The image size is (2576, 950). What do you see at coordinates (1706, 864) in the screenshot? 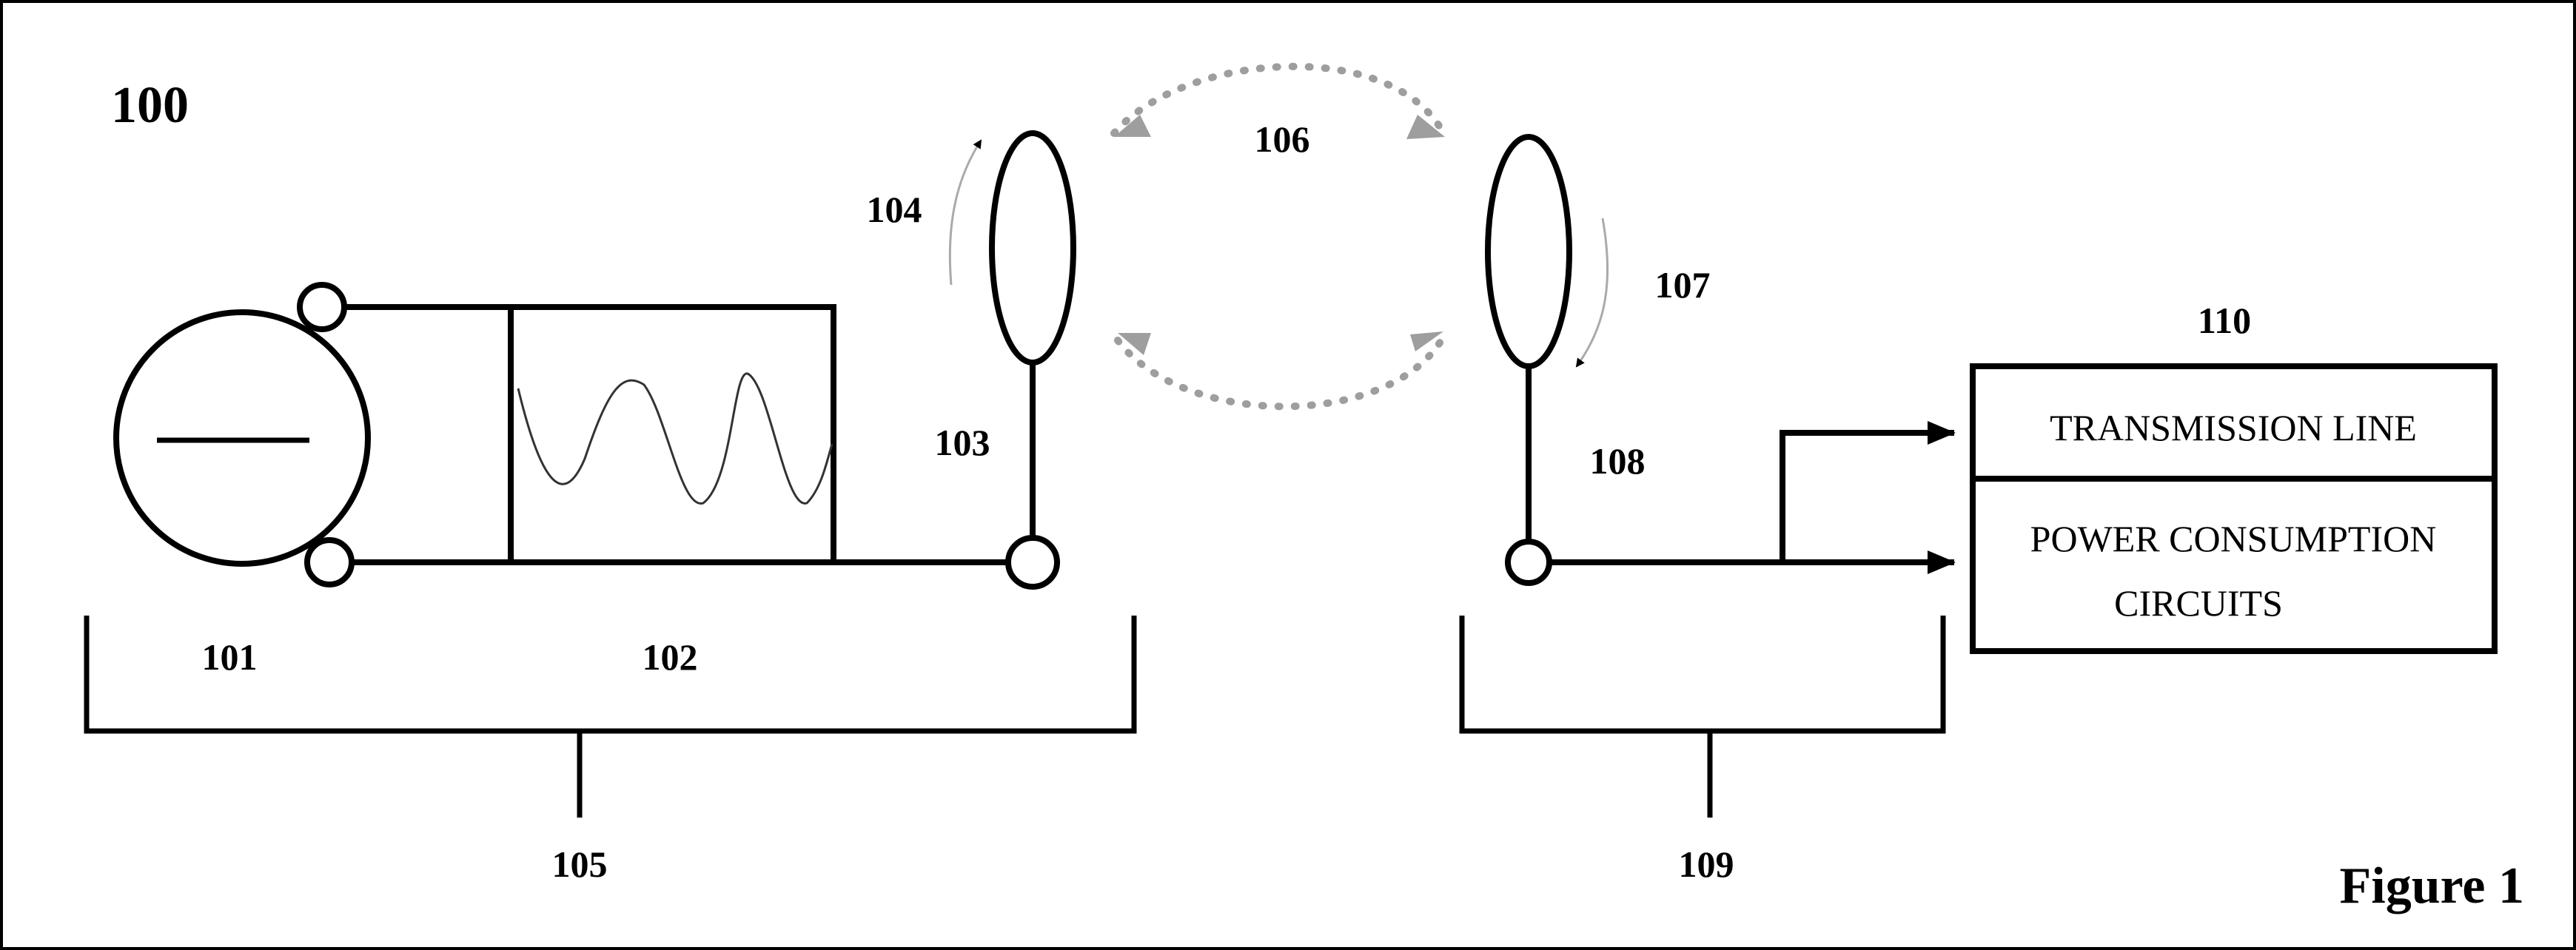
I see `label-109: 109` at bounding box center [1706, 864].